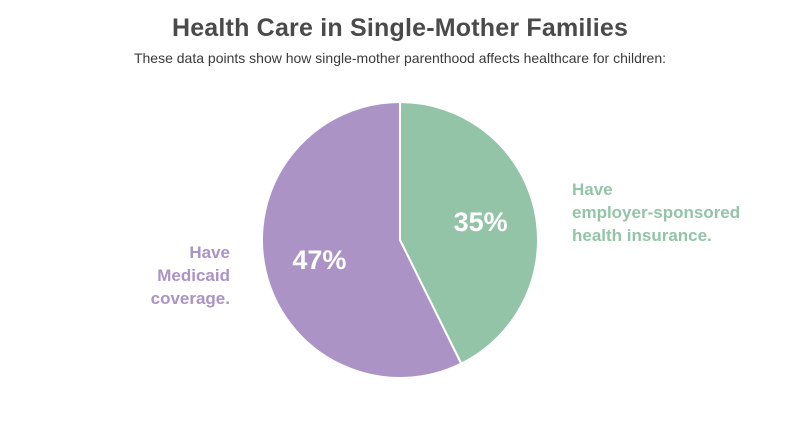  Describe the element at coordinates (190, 298) in the screenshot. I see `legend-label-medicaid-line-3: coverage.` at that location.